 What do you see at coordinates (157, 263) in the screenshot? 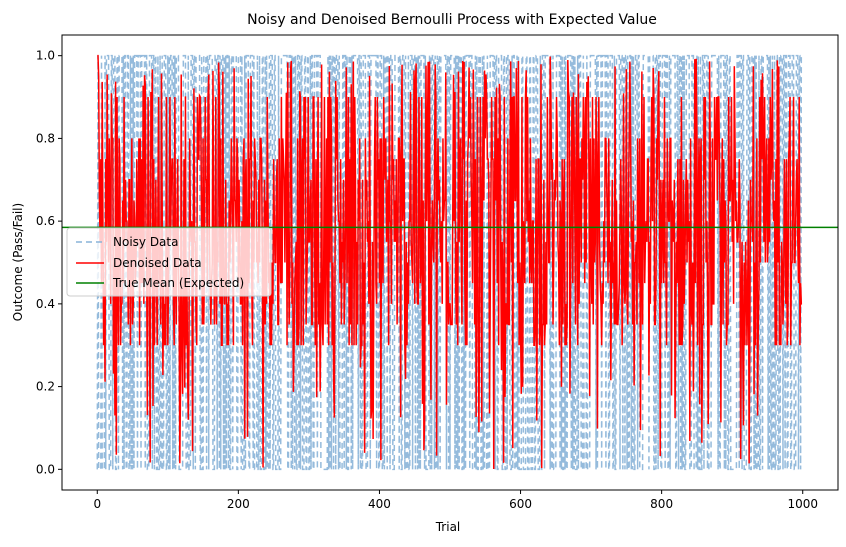
I see `legend-denoised-label: Denoised Data` at bounding box center [157, 263].